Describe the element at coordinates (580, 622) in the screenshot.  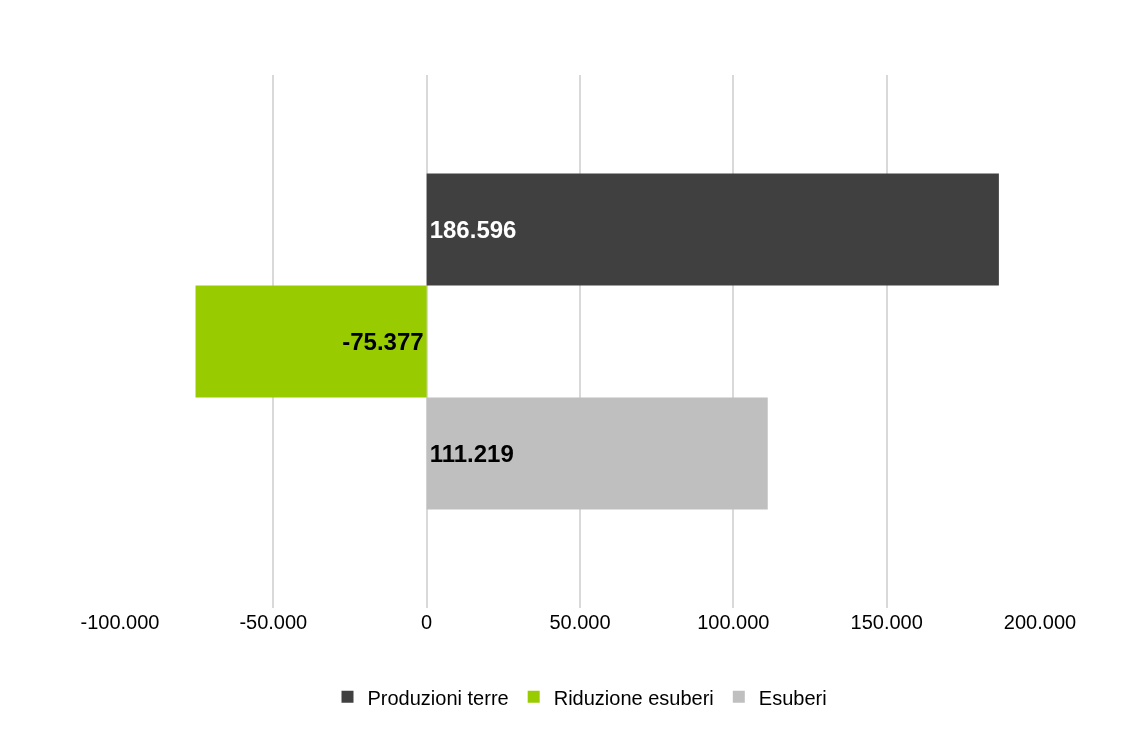
I see `x-tick-label: 50.000` at that location.